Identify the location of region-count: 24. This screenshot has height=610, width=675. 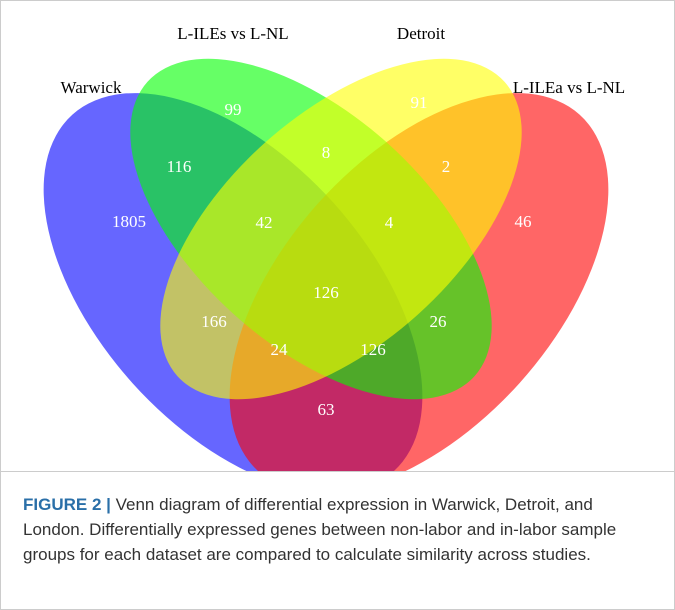
(280, 349).